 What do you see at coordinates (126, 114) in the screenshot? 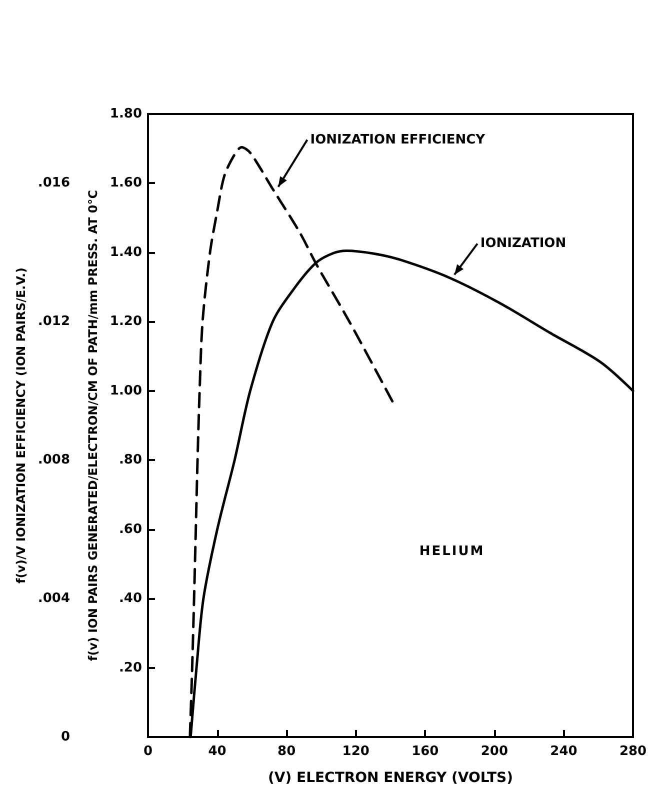
I see `y-tick-label: 1.80` at bounding box center [126, 114].